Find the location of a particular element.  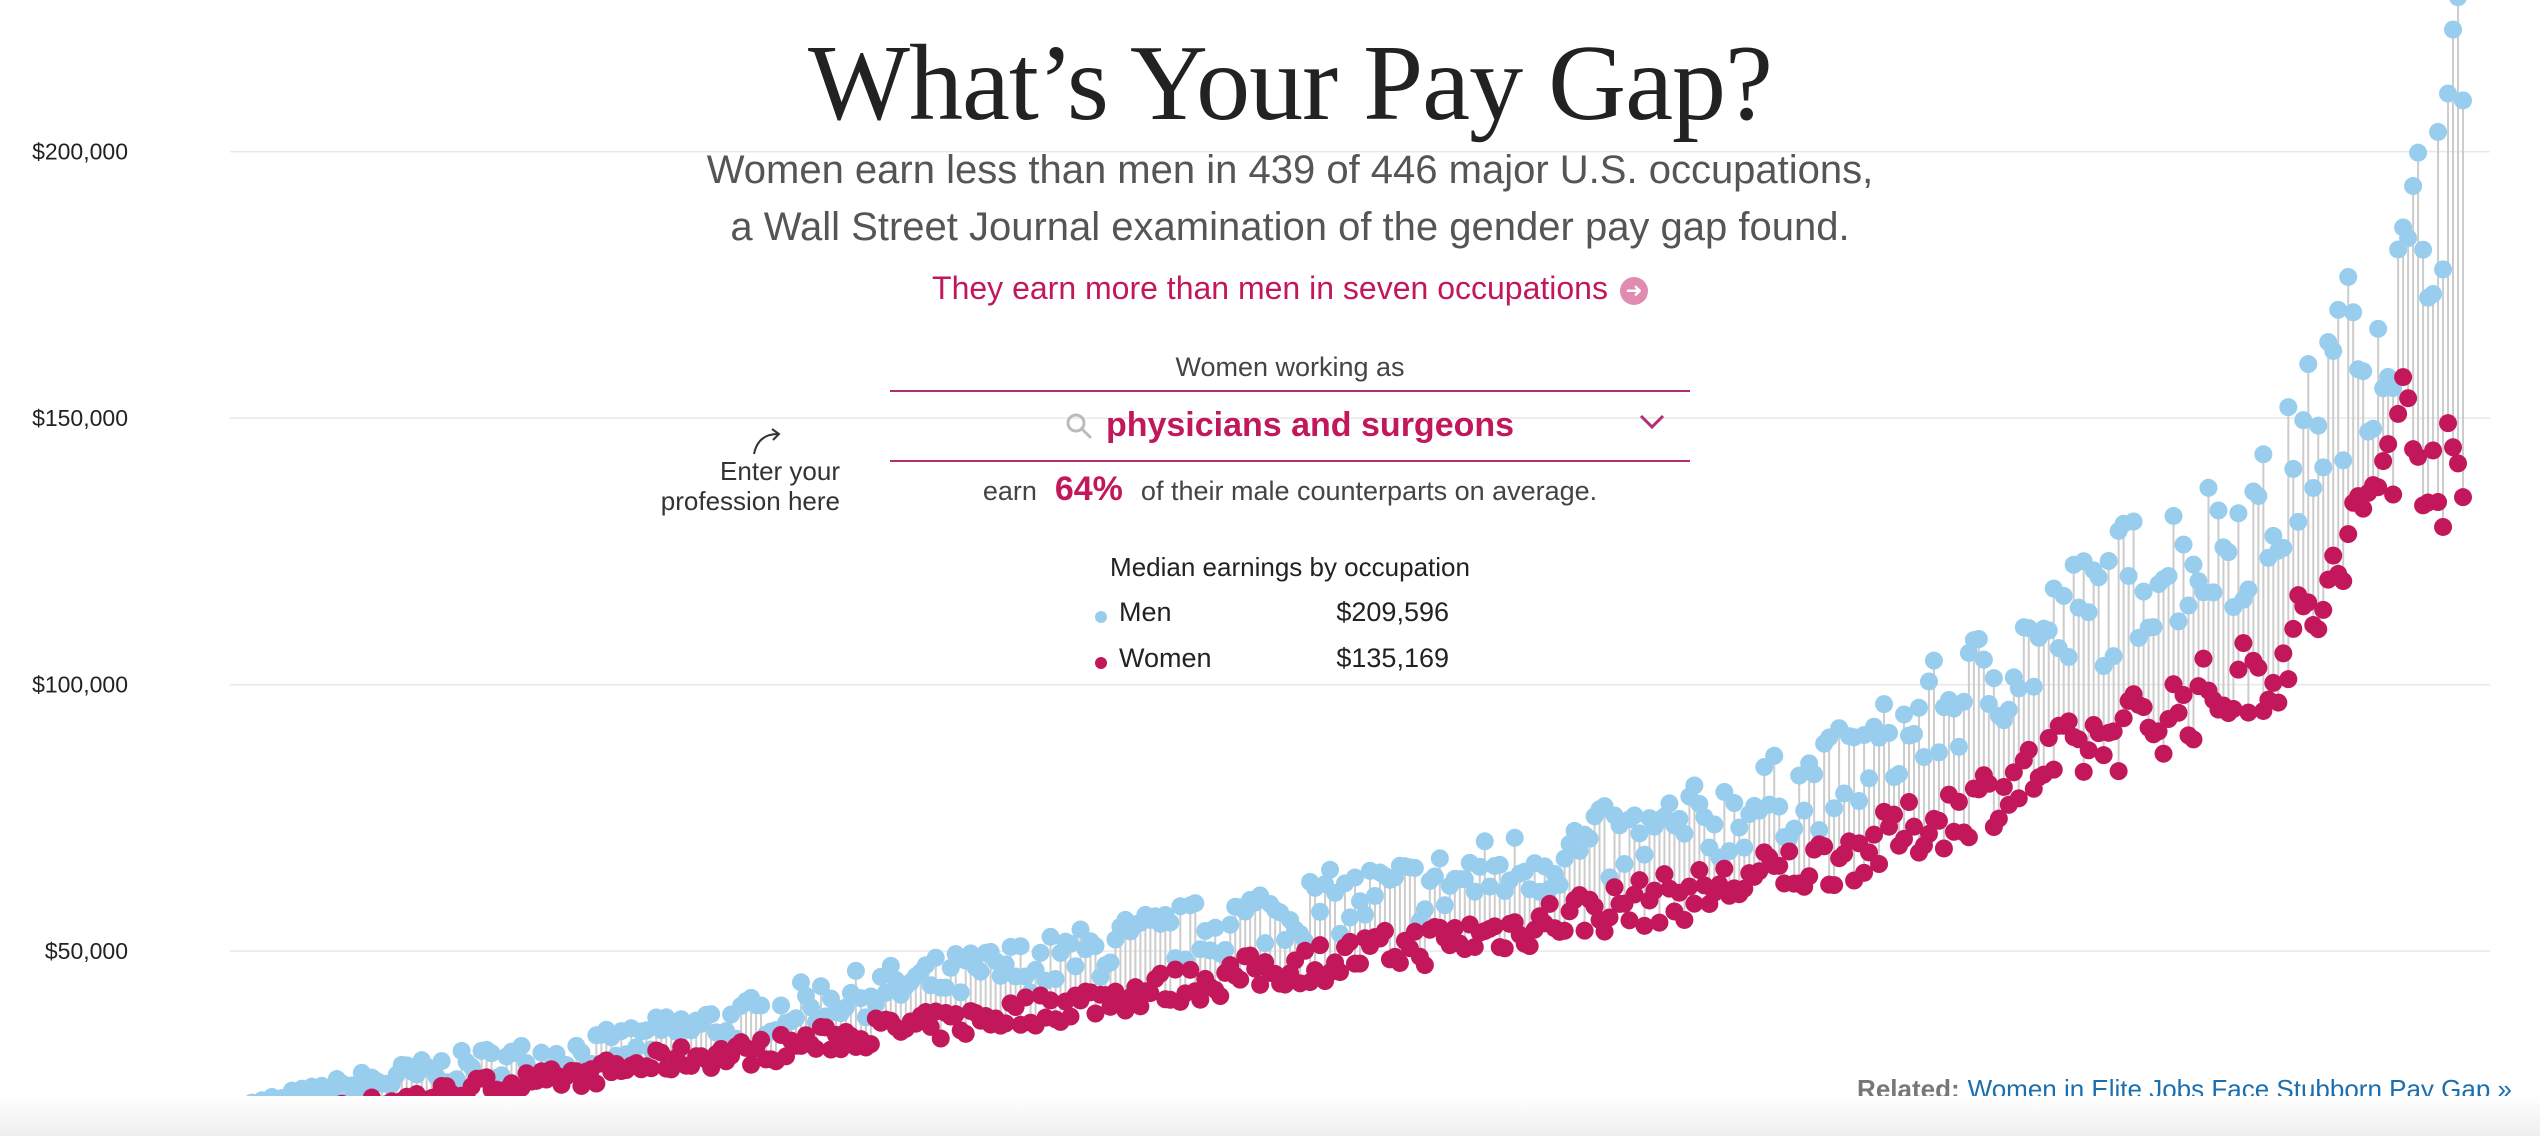

legend-women: Women $135,169 is located at coordinates (1295, 661).